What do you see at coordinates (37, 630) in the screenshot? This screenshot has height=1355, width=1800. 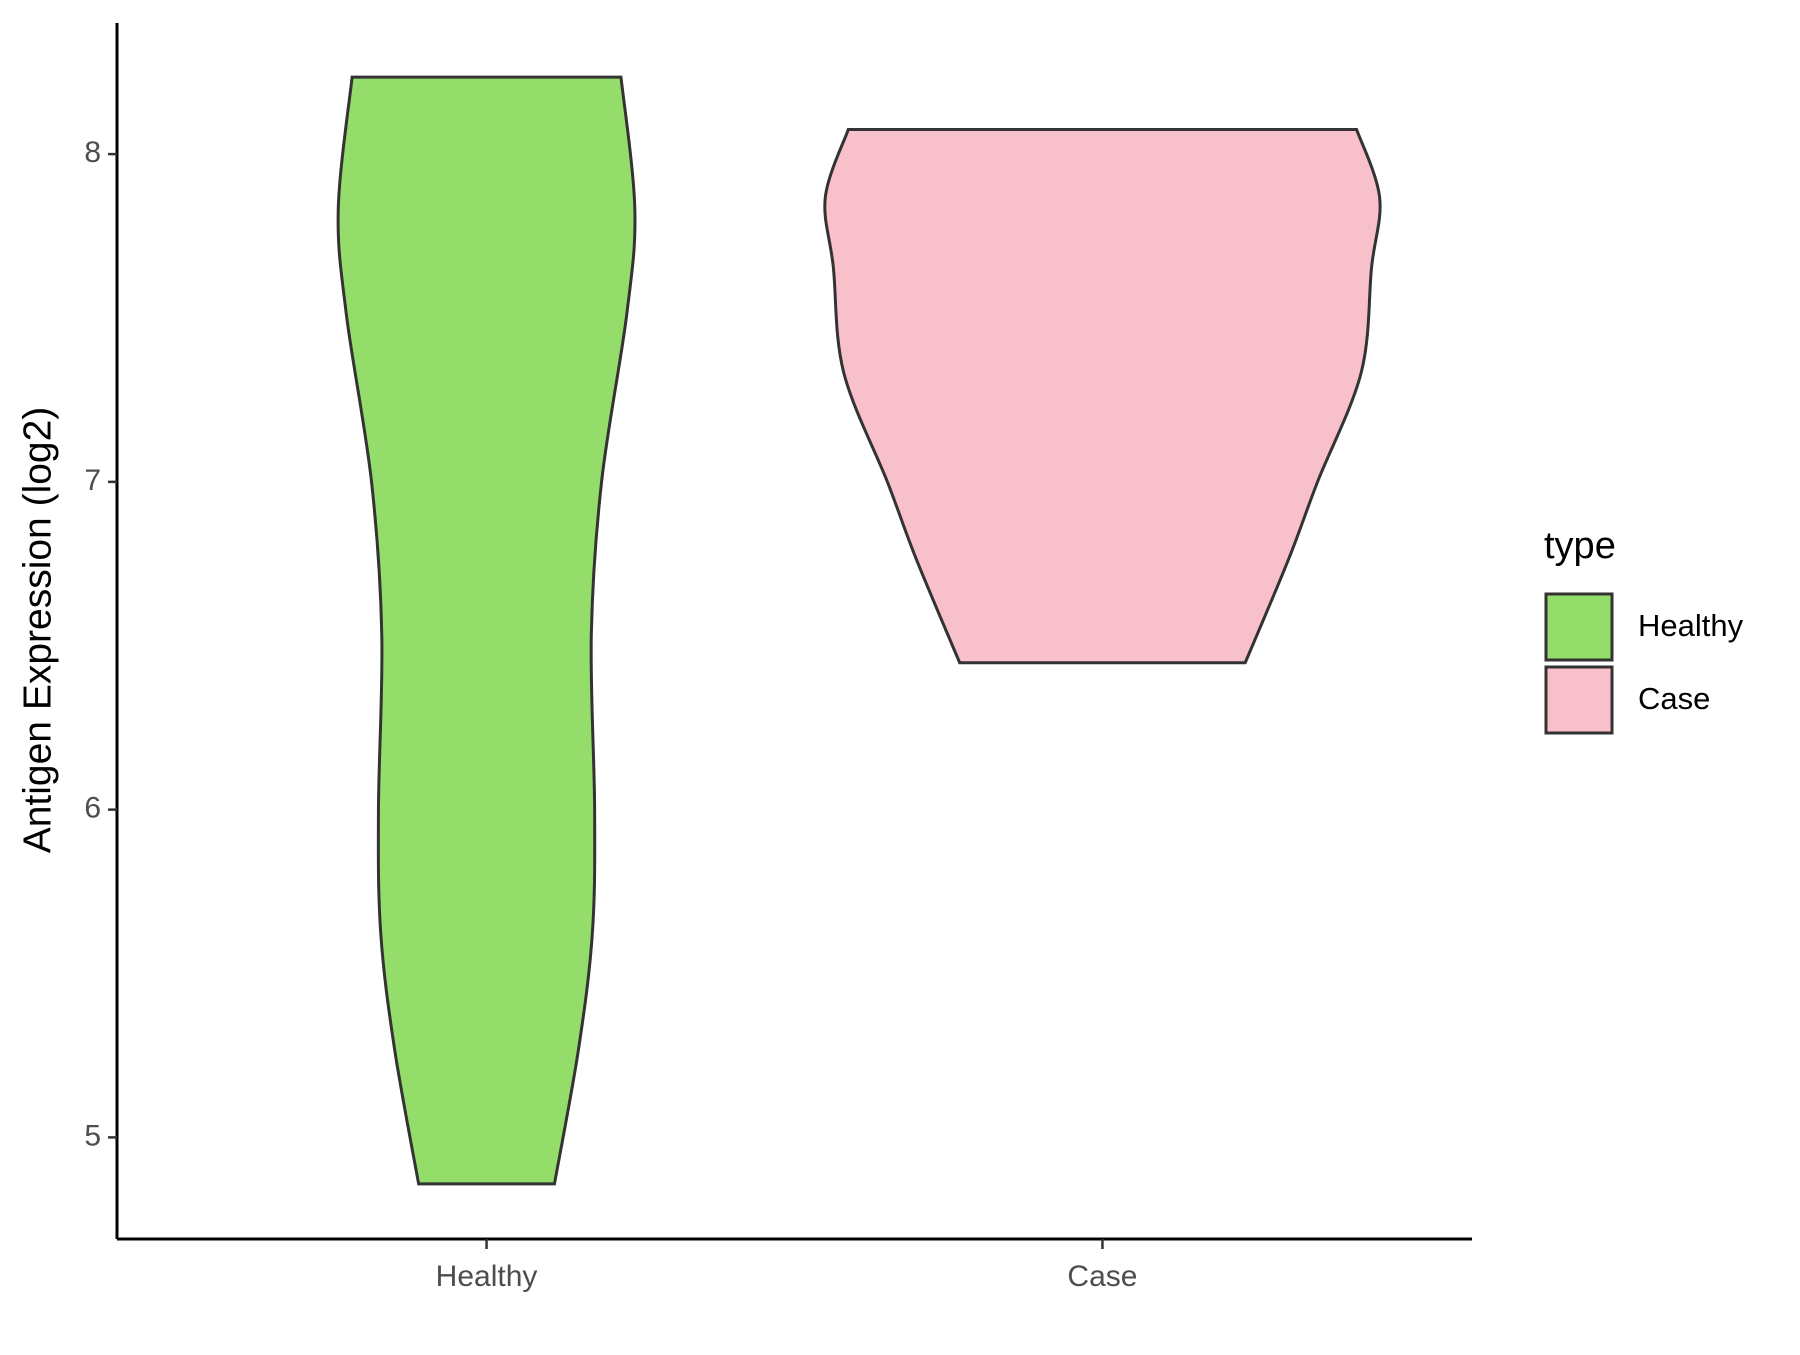 I see `y-axis-title: Antigen Expression (log2)` at bounding box center [37, 630].